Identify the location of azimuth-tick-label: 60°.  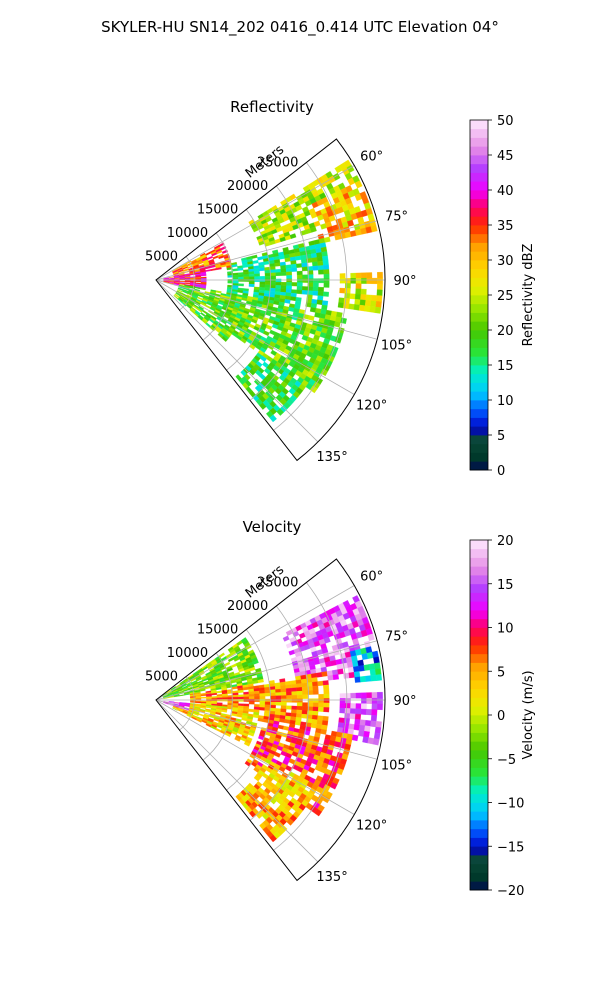
(371, 157).